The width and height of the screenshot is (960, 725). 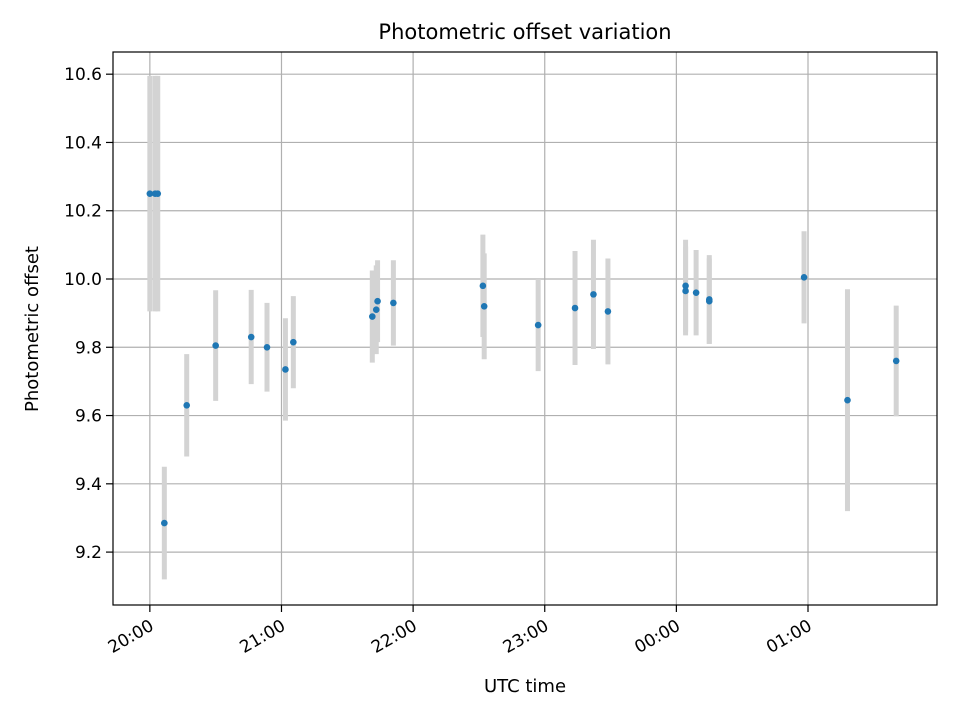 I want to click on y-tick-label: 10.0, so click(x=83, y=280).